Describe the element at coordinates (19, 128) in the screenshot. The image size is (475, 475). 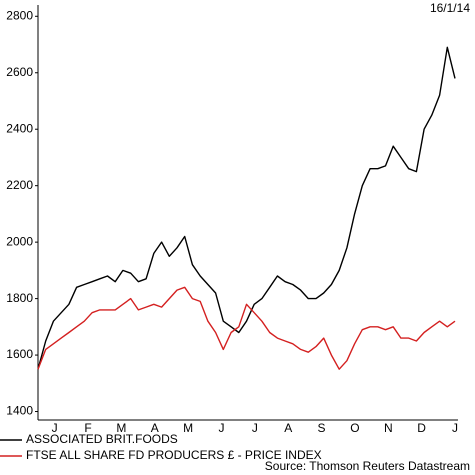
I see `y-tick-label: 2400` at that location.